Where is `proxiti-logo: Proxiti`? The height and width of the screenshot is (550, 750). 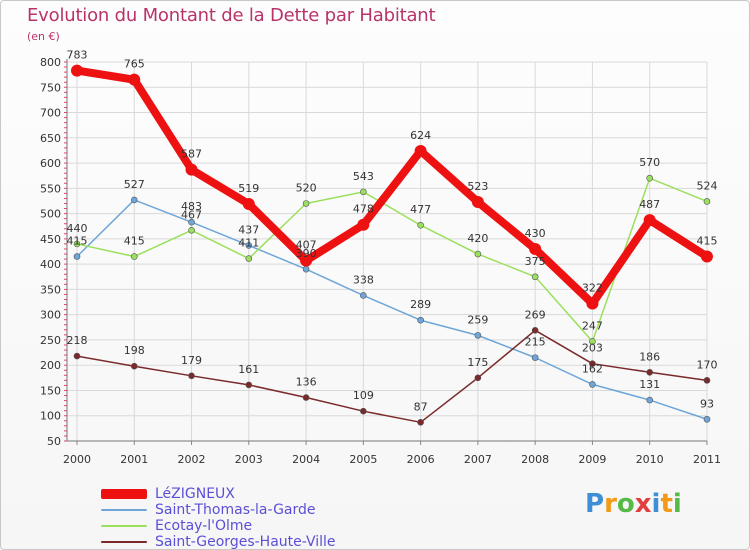
proxiti-logo: Proxiti is located at coordinates (633, 504).